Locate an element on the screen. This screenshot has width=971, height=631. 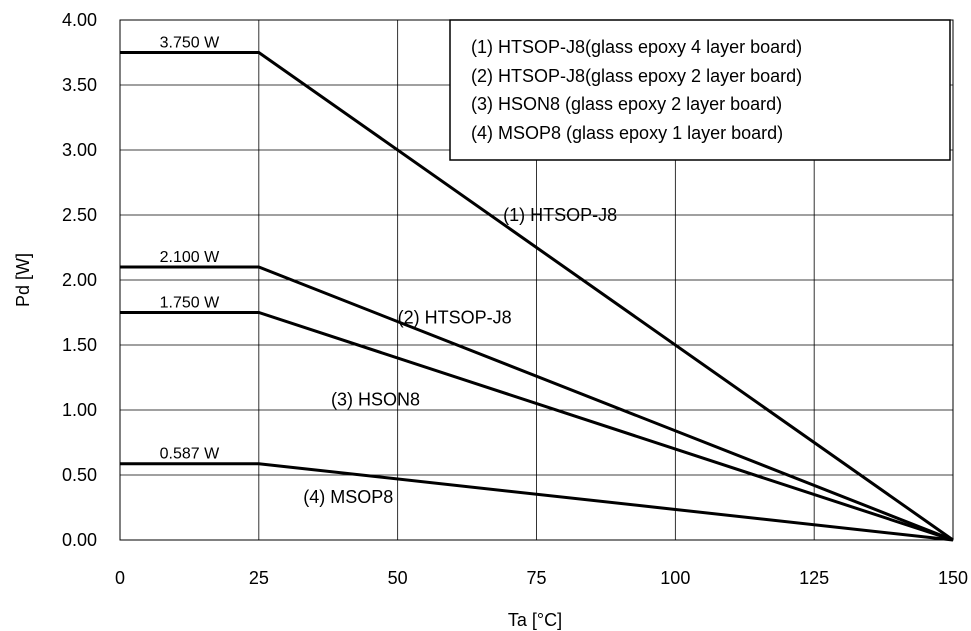
x-tick-label: 75 is located at coordinates (536, 578).